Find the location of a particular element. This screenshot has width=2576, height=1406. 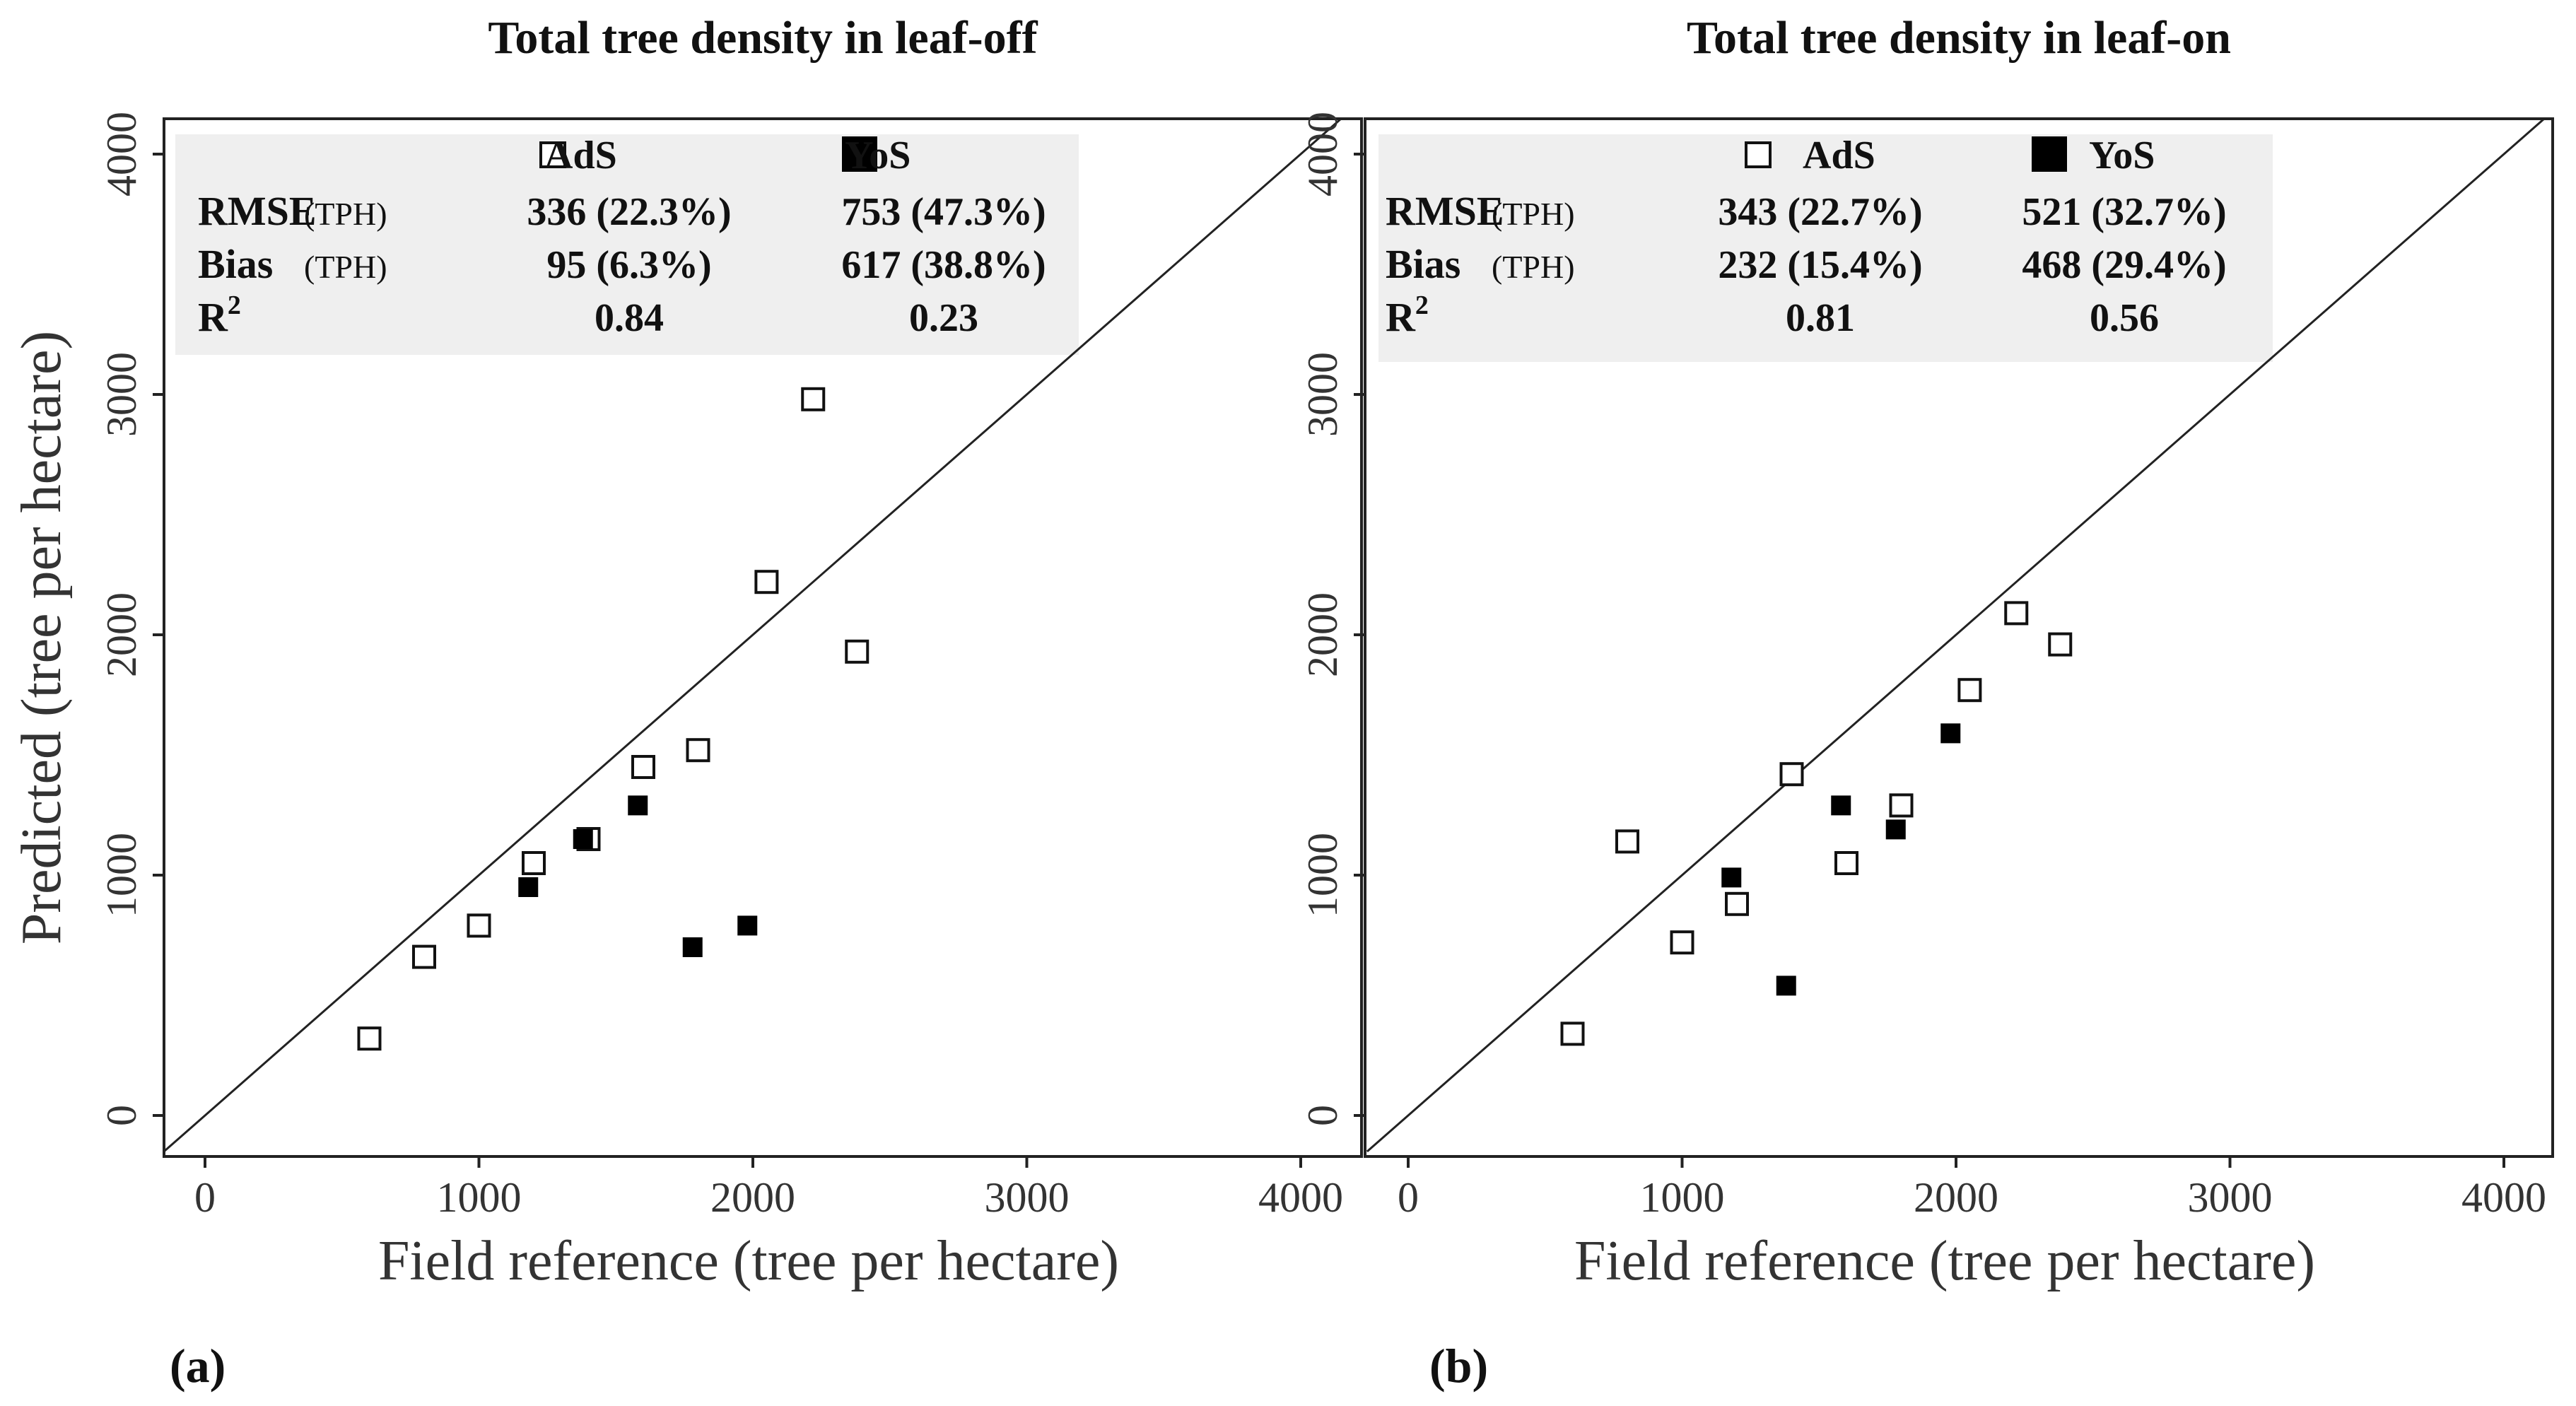

stat-yos-value: 0.23 is located at coordinates (944, 318).